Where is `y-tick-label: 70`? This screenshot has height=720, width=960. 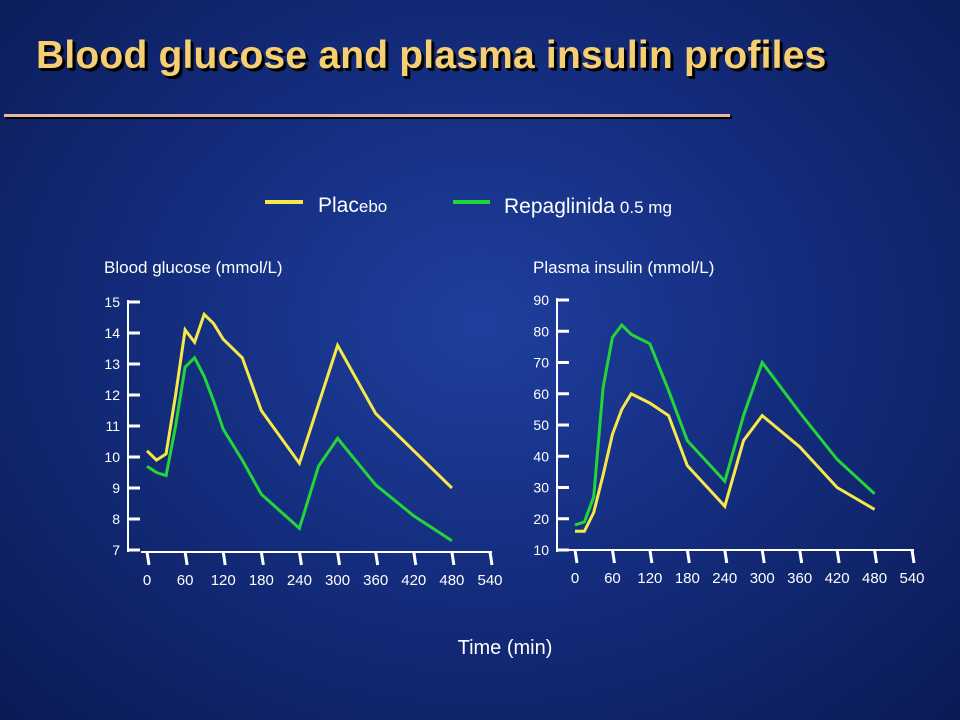 y-tick-label: 70 is located at coordinates (541, 363).